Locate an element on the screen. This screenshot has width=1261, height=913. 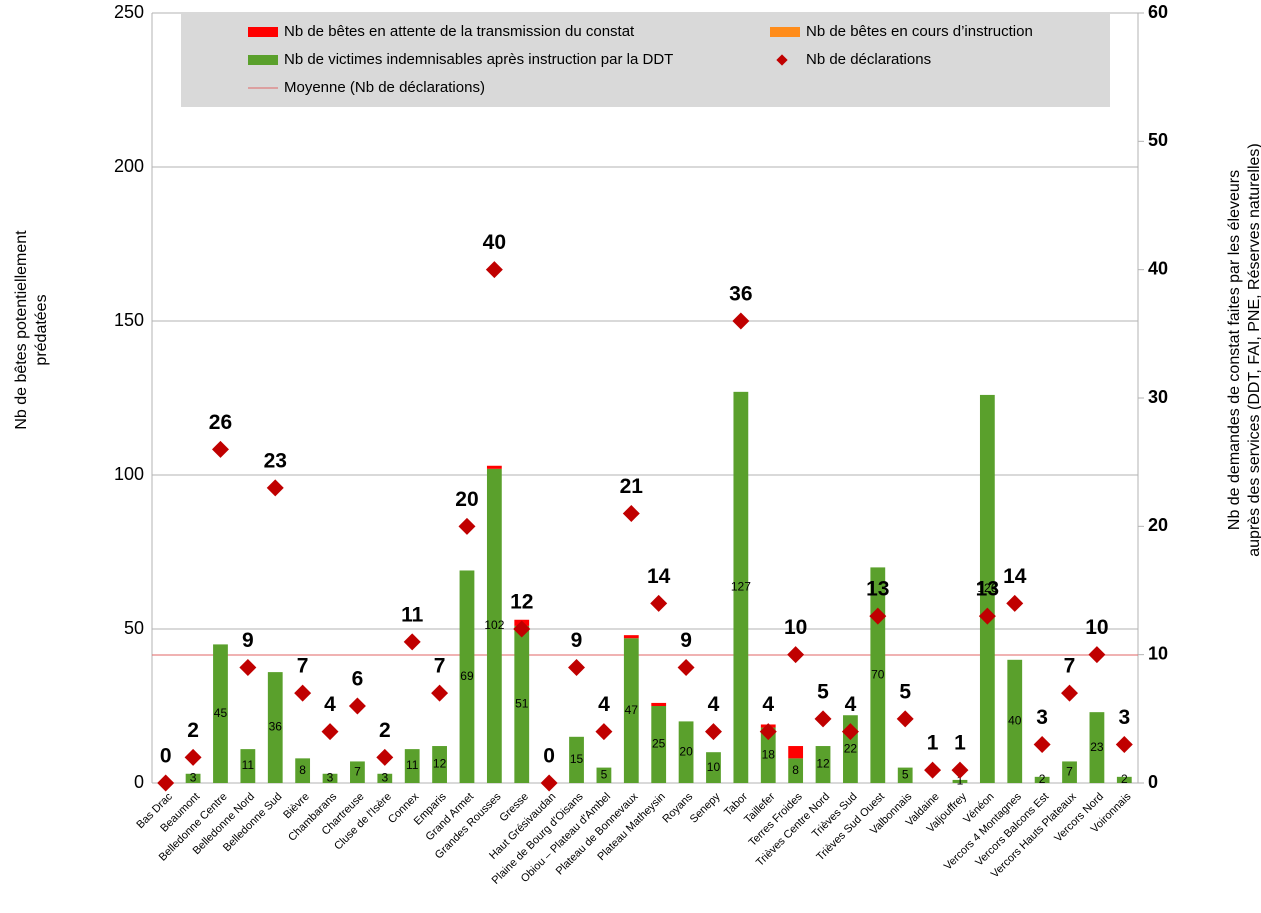
data-label: 47 is located at coordinates (632, 710).